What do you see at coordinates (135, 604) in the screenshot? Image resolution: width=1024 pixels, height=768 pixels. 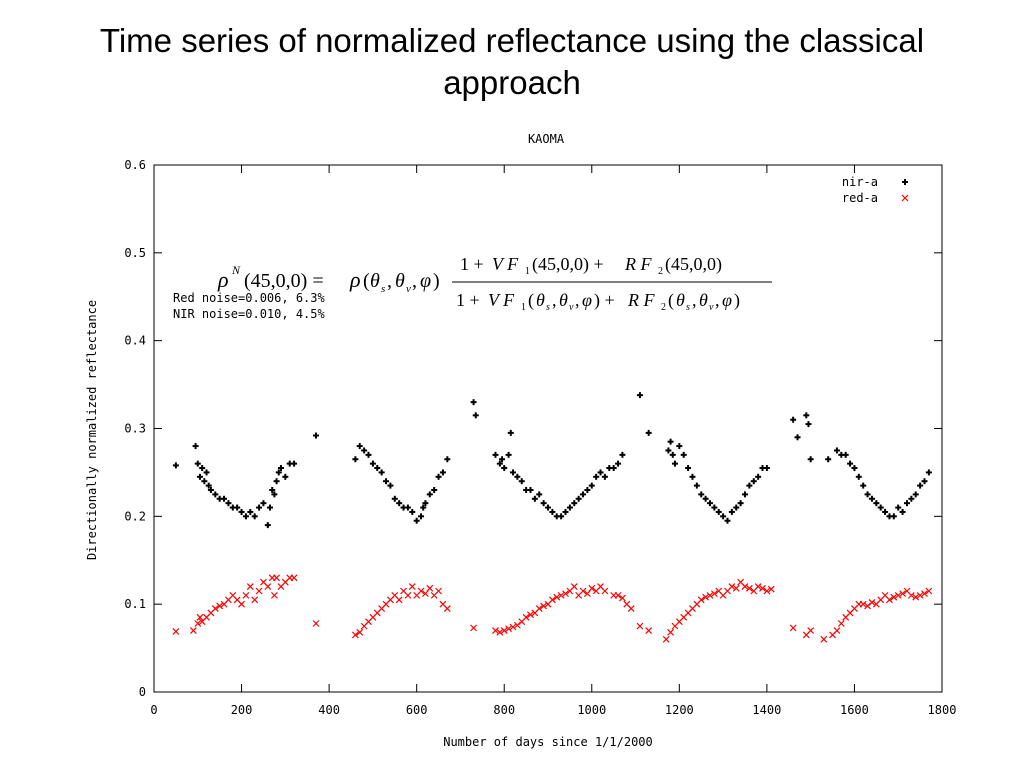 I see `y-tick-label: 0.1` at bounding box center [135, 604].